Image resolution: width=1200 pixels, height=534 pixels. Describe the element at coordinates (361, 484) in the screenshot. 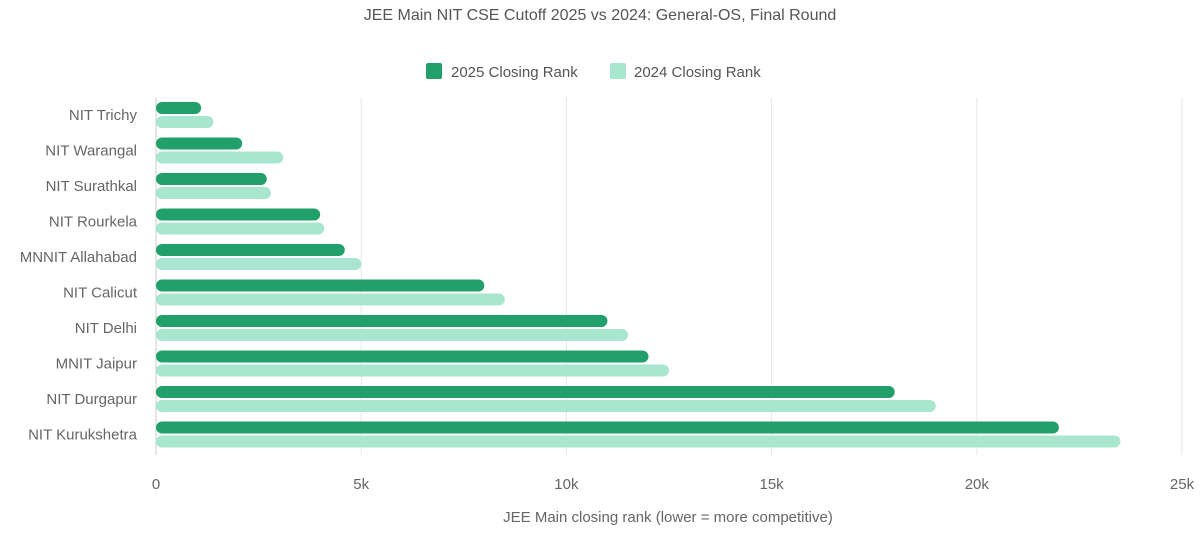

I see `x-tick-label: 5k` at that location.